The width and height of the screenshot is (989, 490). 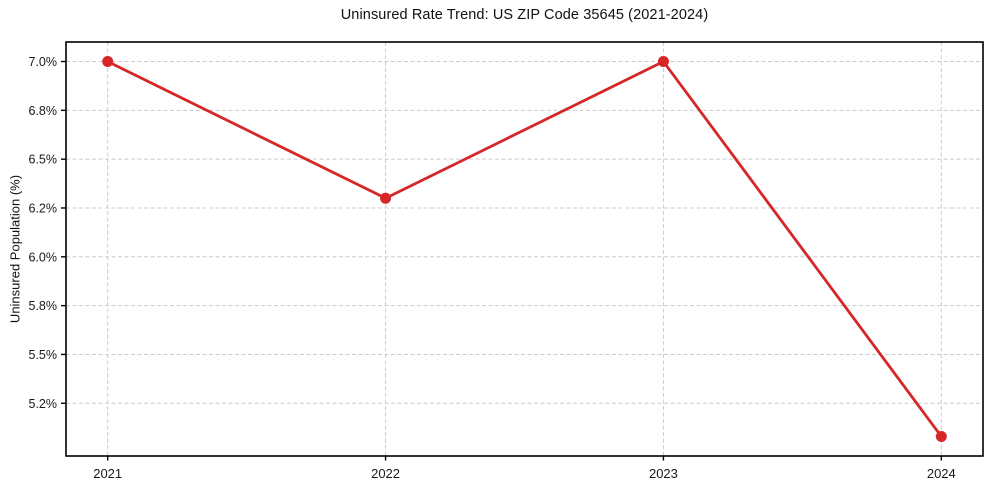 I want to click on y-tick-label: 6.0%, so click(x=43, y=257).